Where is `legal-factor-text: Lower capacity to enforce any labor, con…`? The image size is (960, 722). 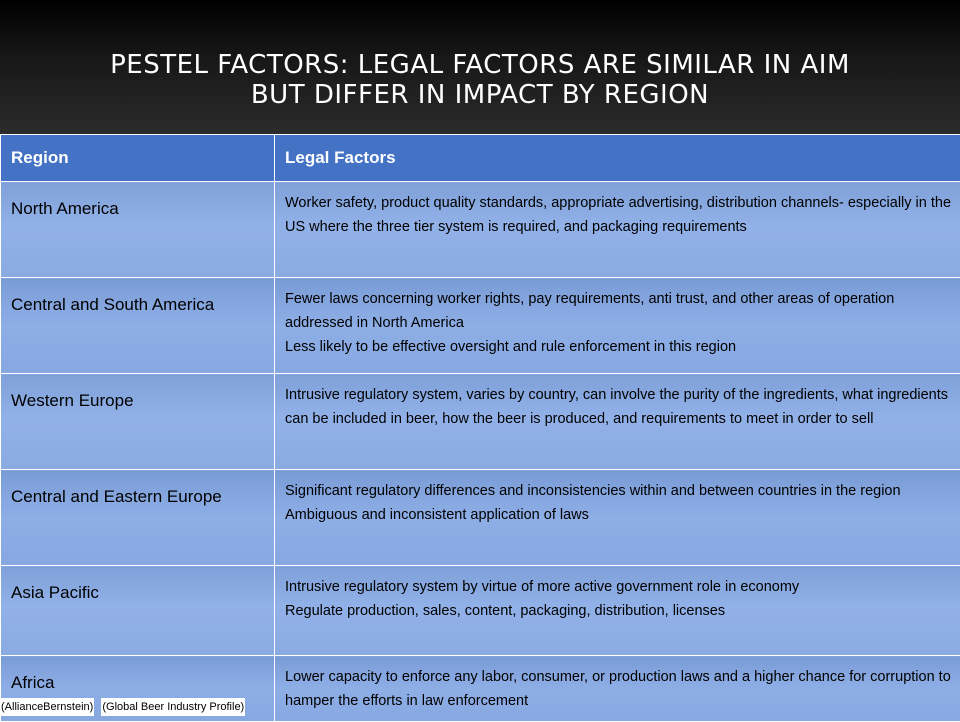
legal-factor-text: Lower capacity to enforce any labor, con… is located at coordinates (618, 689).